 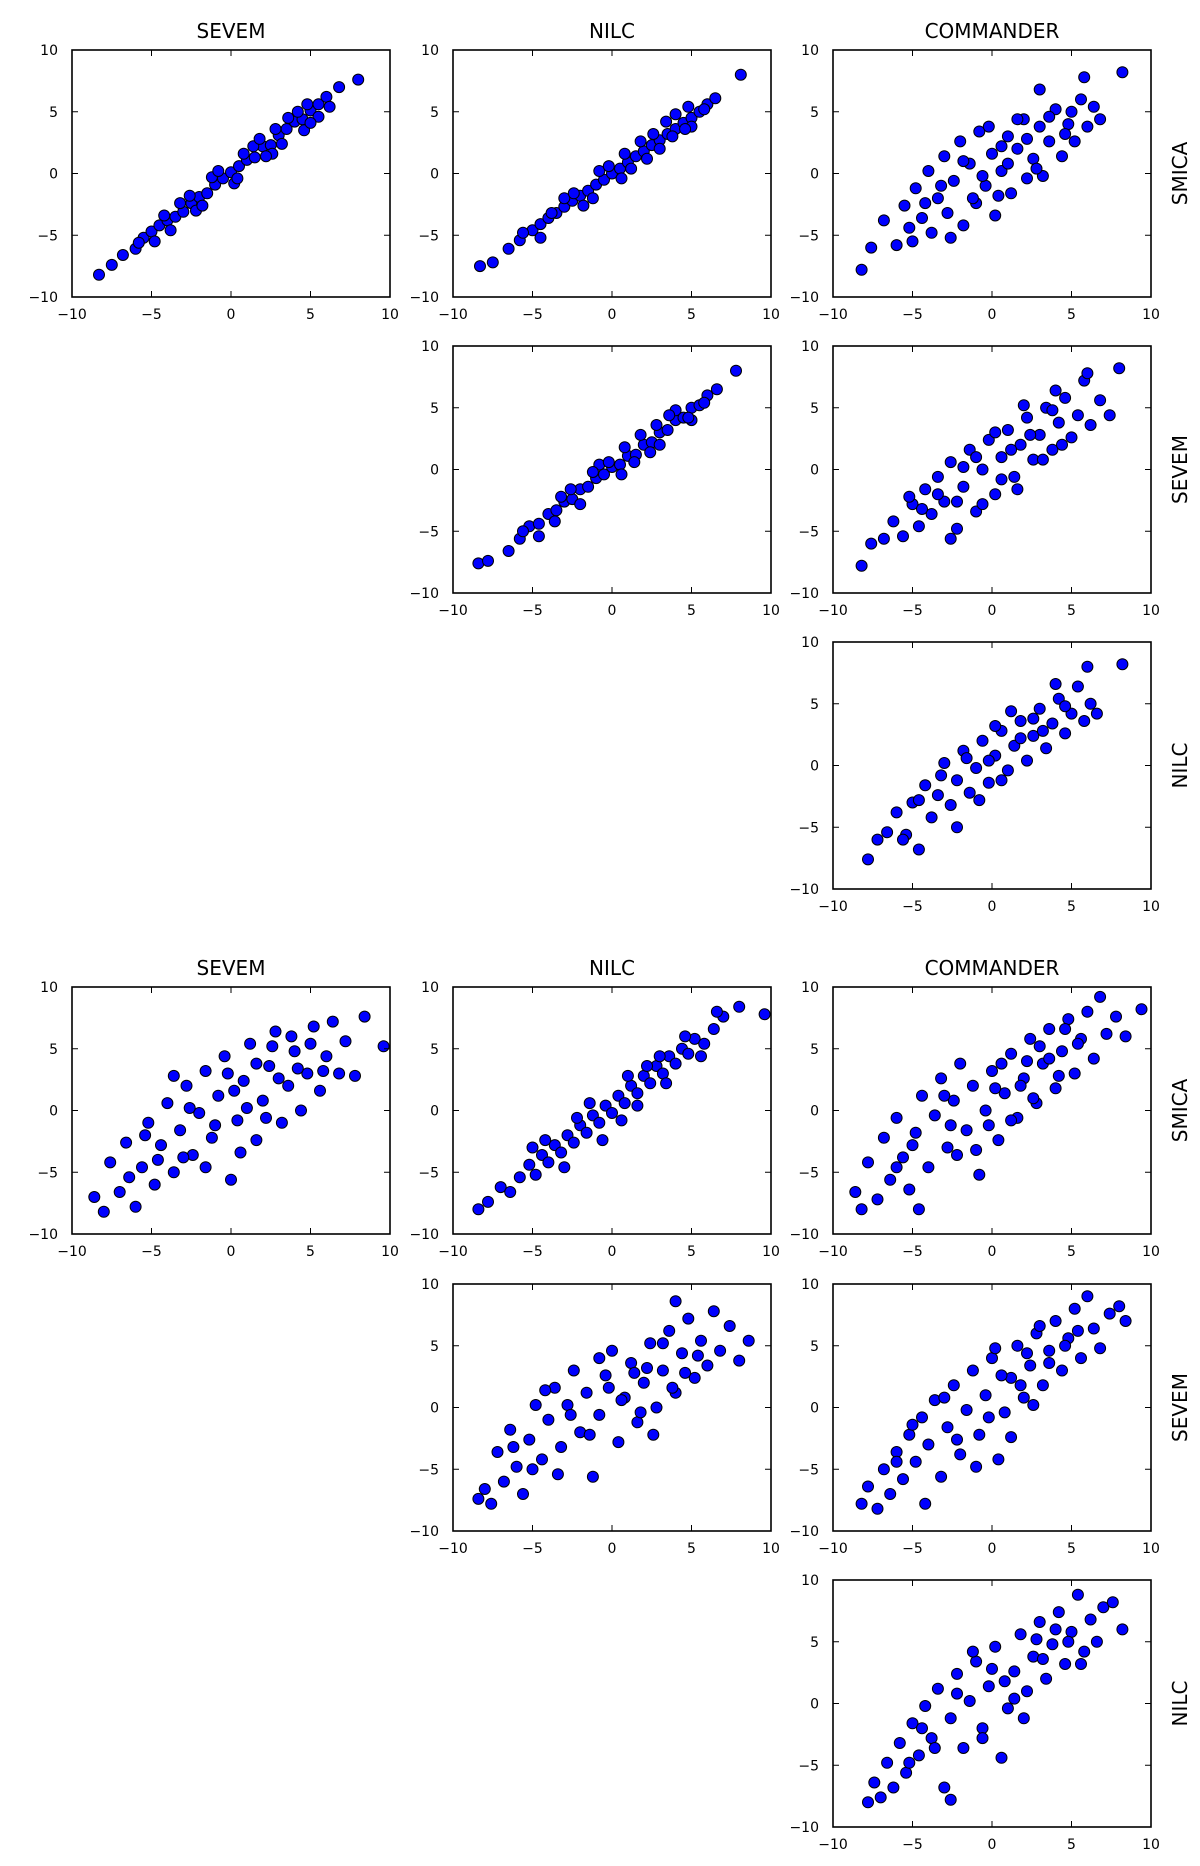 I want to click on scatter-panel-1-smica-vs-sevem: −10 −5 0 5 10 −10 −5 0 5 10 SEVEM, so click(x=213, y=171).